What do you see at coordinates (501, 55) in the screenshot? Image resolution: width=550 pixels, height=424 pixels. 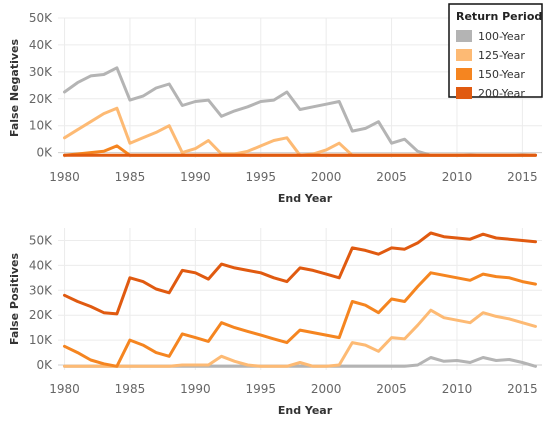 I see `legend-label: 125-Year` at bounding box center [501, 55].